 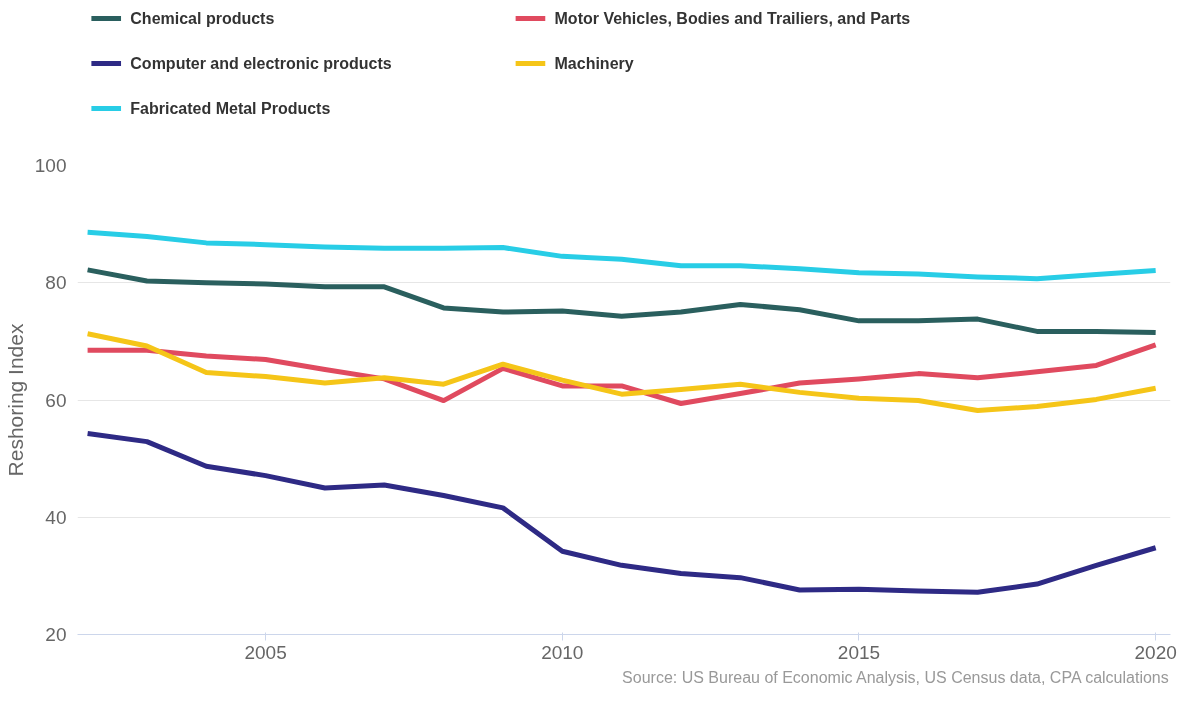 What do you see at coordinates (1155, 652) in the screenshot?
I see `x-tick-label: 2020` at bounding box center [1155, 652].